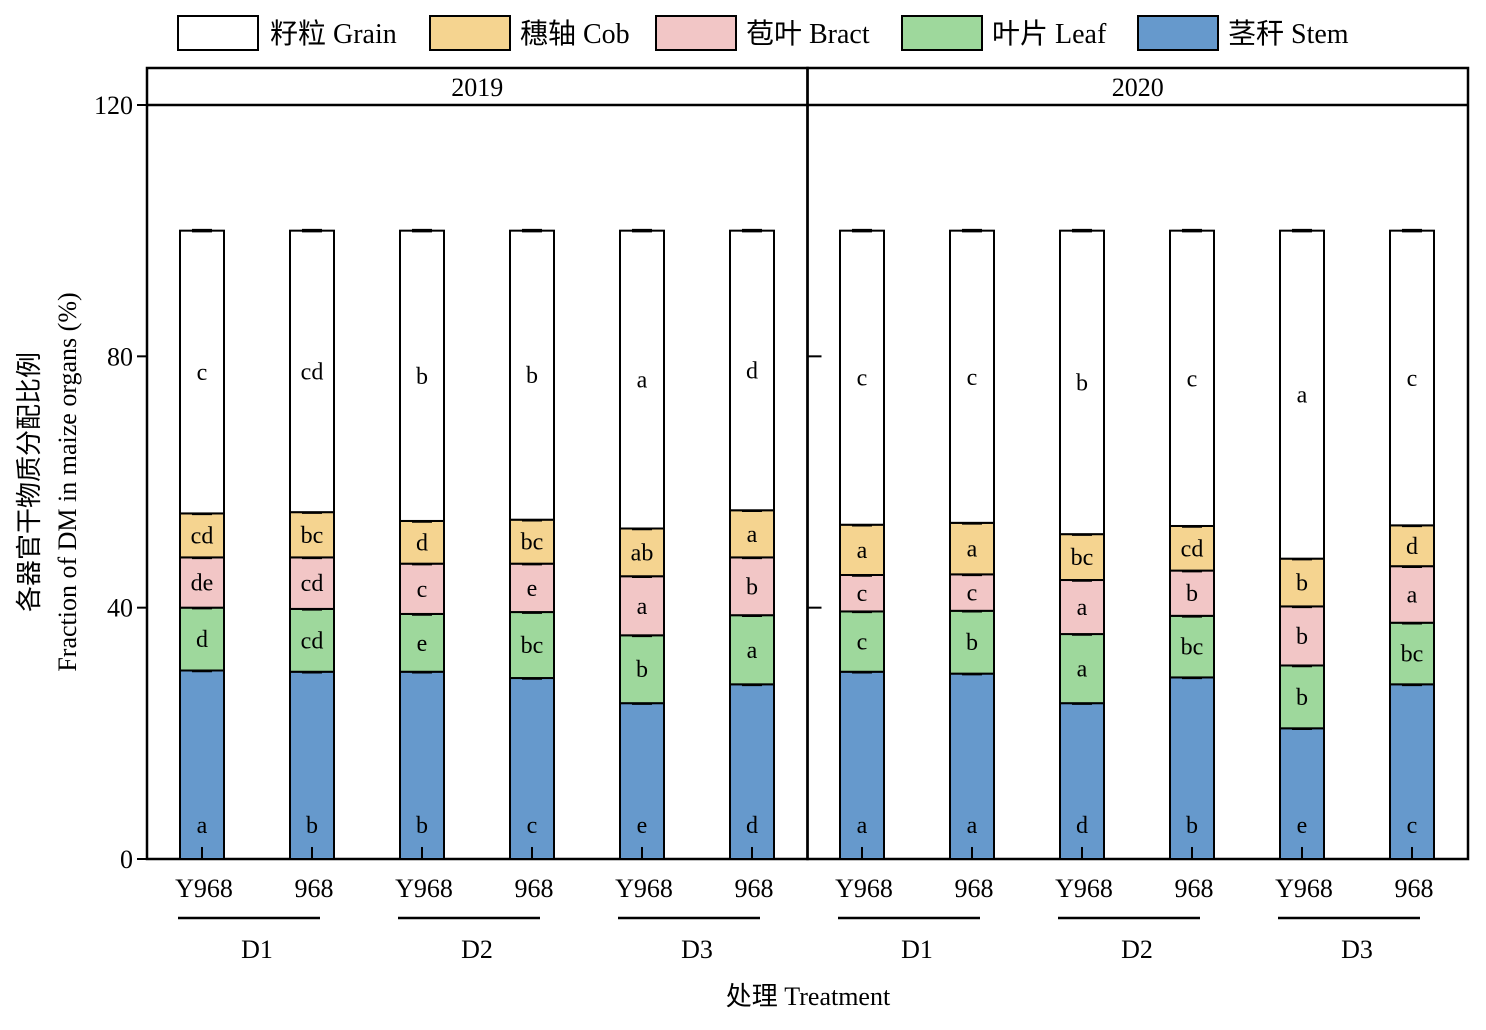 This screenshot has width=1486, height=1030. I want to click on legend: 籽粒 Grain 穗轴 Cob 苞叶 Bract 叶片 Leaf 茎秆 Stem, so click(763, 33).